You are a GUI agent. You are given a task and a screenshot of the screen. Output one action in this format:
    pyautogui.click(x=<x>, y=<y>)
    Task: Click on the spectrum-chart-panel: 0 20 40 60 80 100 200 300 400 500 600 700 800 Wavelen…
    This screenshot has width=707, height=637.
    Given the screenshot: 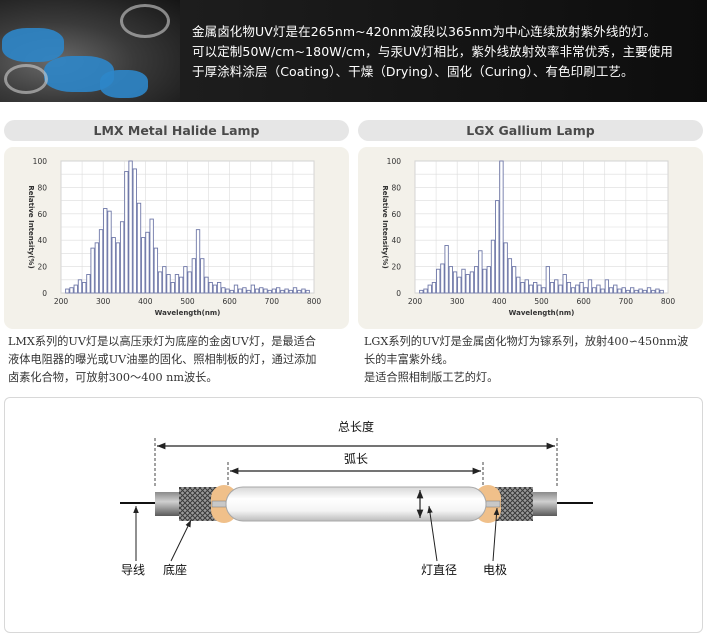 What is the action you would take?
    pyautogui.click(x=176, y=238)
    